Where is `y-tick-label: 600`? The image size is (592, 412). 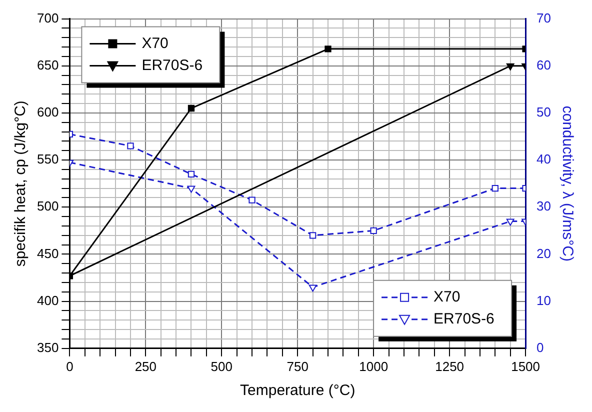 y-tick-label: 600 is located at coordinates (47, 112).